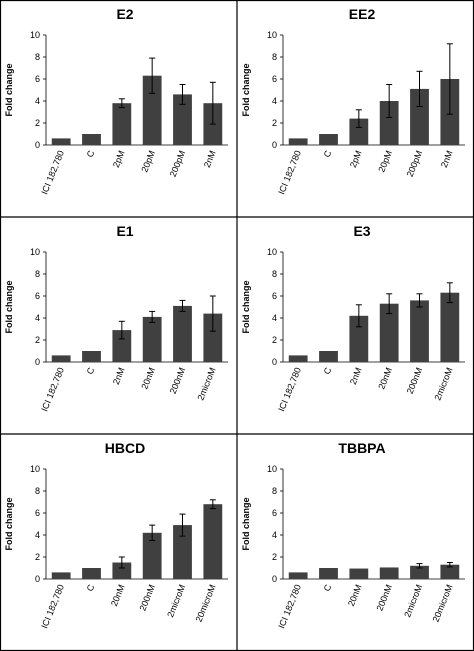 The width and height of the screenshot is (474, 651). What do you see at coordinates (362, 14) in the screenshot?
I see `chart-title: EE2` at bounding box center [362, 14].